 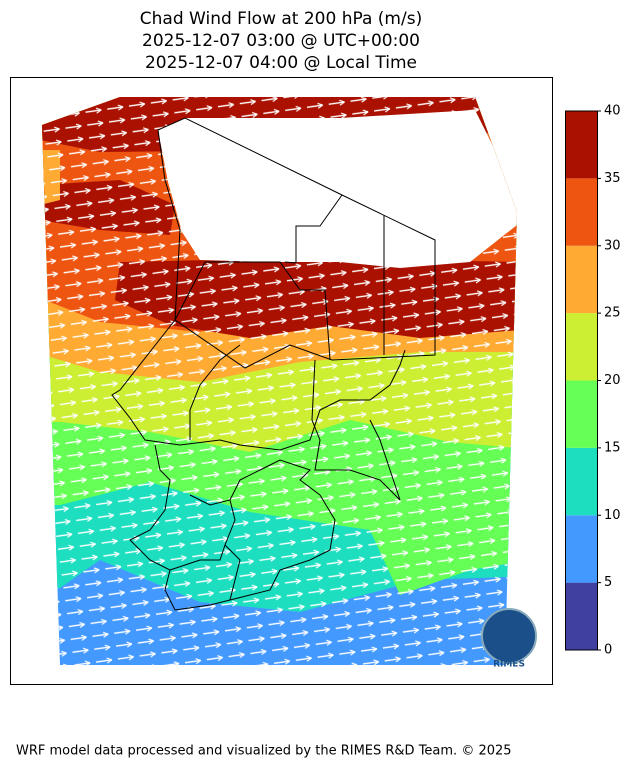 What do you see at coordinates (612, 313) in the screenshot?
I see `tick-label: 25` at bounding box center [612, 313].